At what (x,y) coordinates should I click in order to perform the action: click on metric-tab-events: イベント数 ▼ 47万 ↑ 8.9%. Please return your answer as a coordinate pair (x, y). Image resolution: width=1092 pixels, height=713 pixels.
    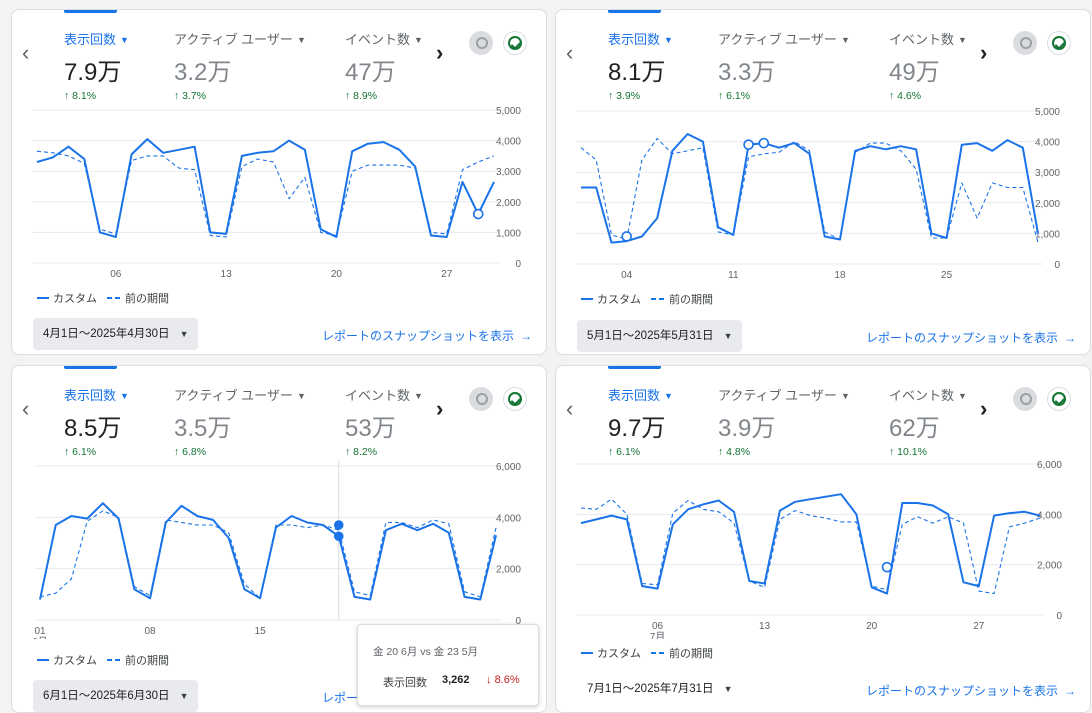
    Looking at the image, I should click on (384, 65).